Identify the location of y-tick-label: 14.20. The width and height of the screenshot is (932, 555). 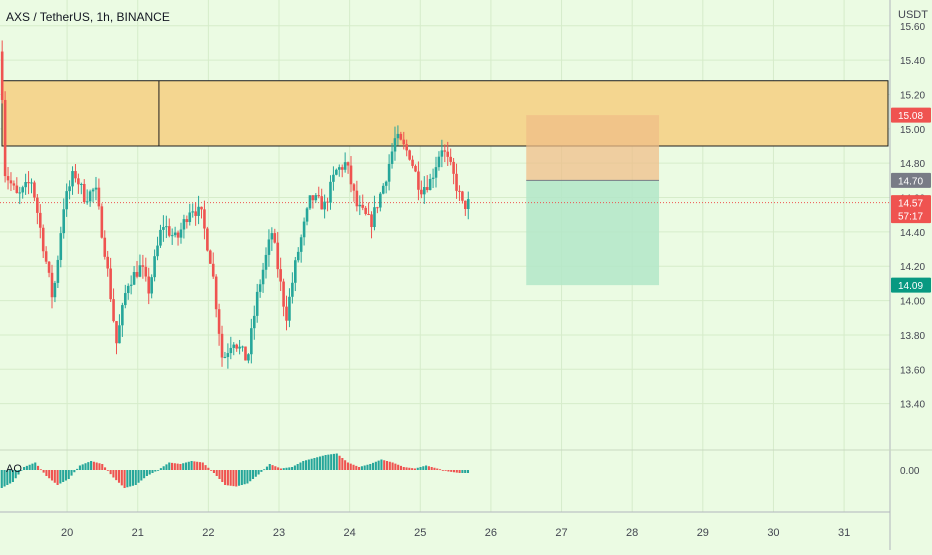
(912, 267).